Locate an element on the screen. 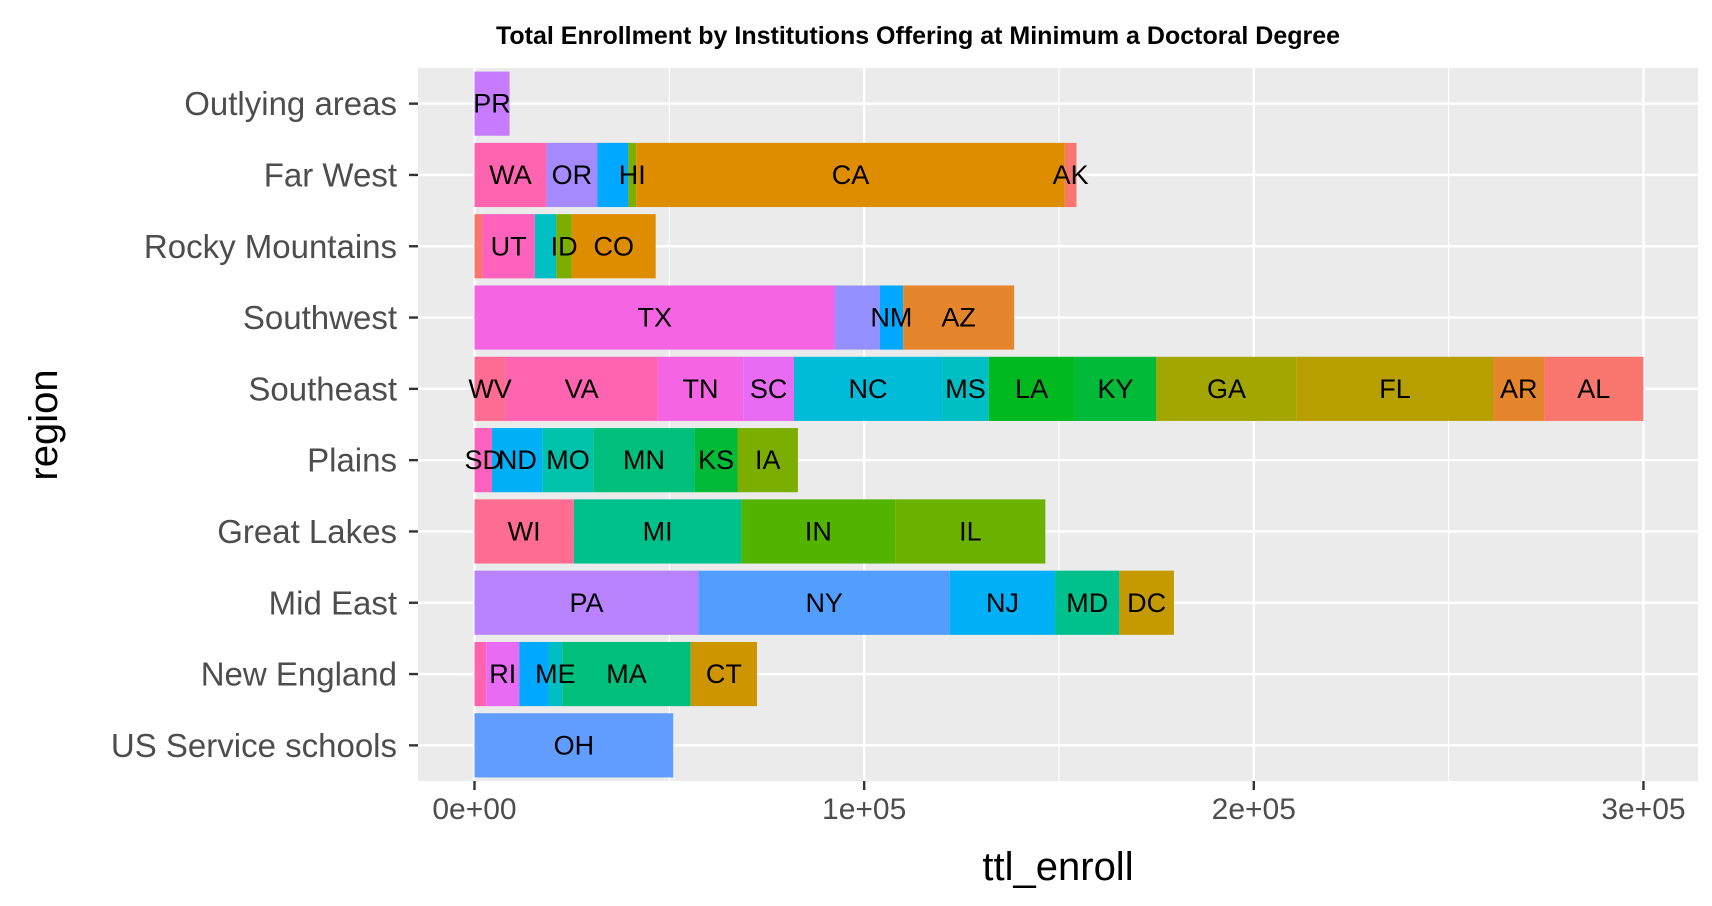 The height and width of the screenshot is (906, 1712). bar-segment-ct is located at coordinates (723, 674).